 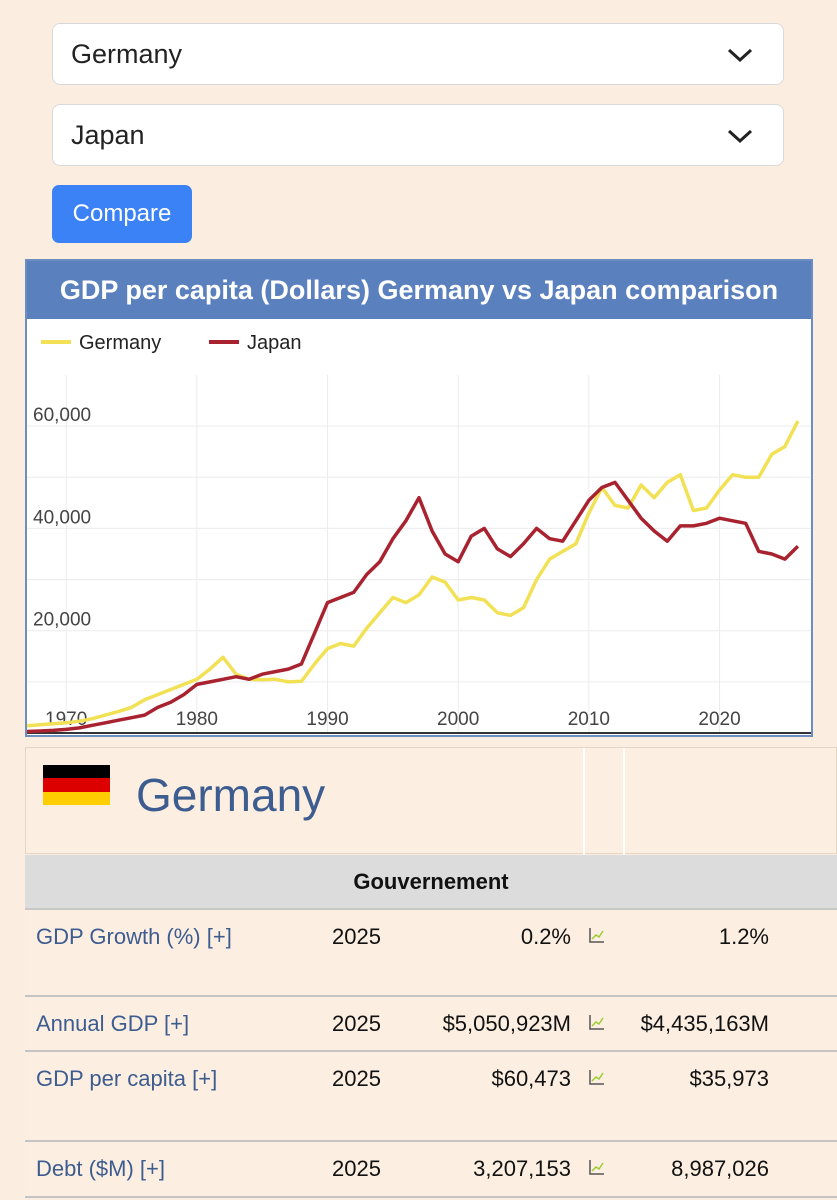 I want to click on japan-value: 8,987,026, so click(x=696, y=1169).